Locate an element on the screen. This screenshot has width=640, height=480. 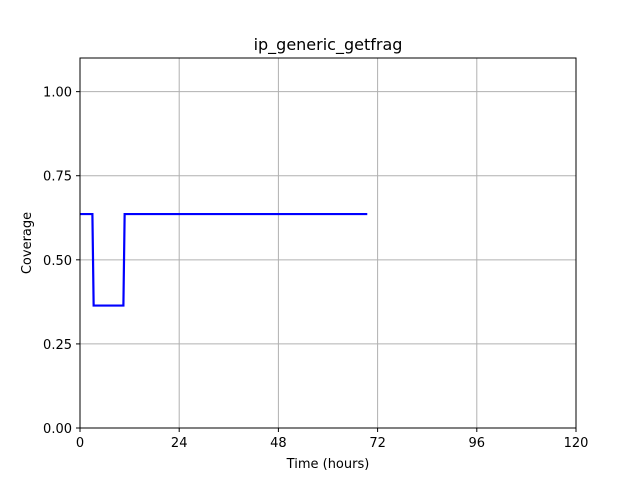
y-tick-label: 0.75 is located at coordinates (57, 177).